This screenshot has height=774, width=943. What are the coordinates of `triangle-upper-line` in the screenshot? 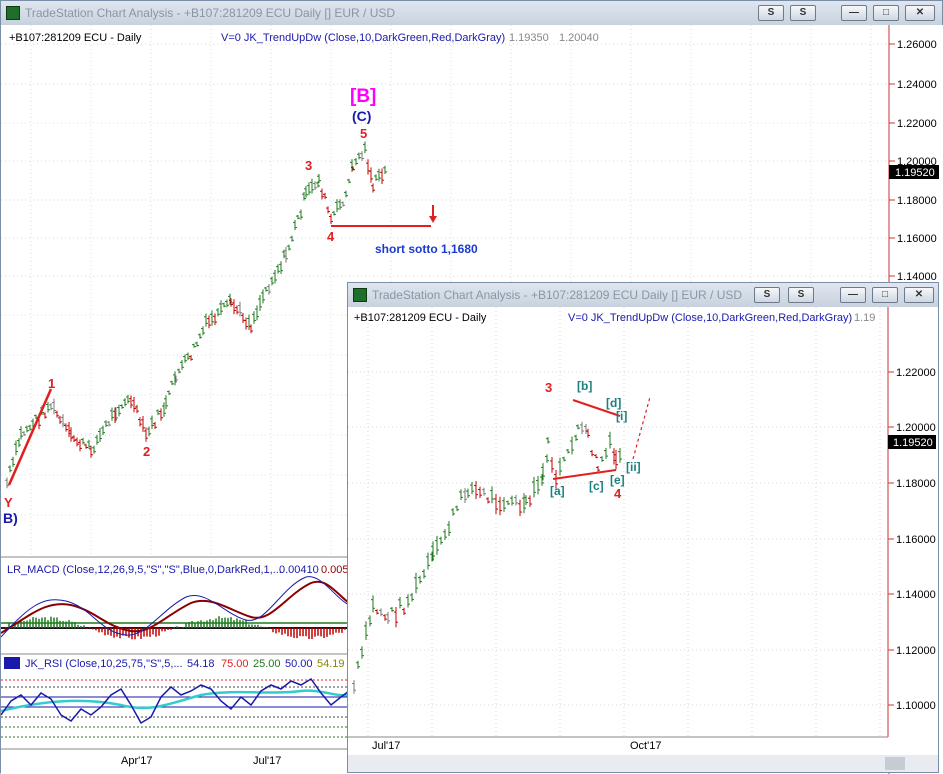 It's located at (596, 408).